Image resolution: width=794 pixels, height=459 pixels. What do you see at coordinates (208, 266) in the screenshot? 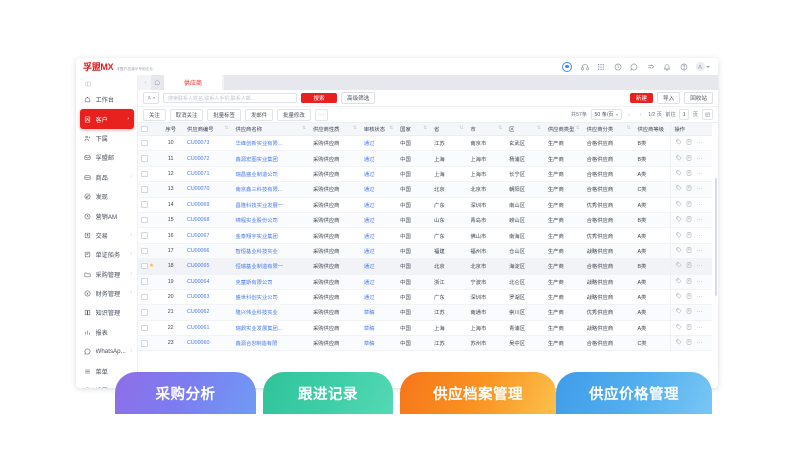
I see `cell-code: CU00065` at bounding box center [208, 266].